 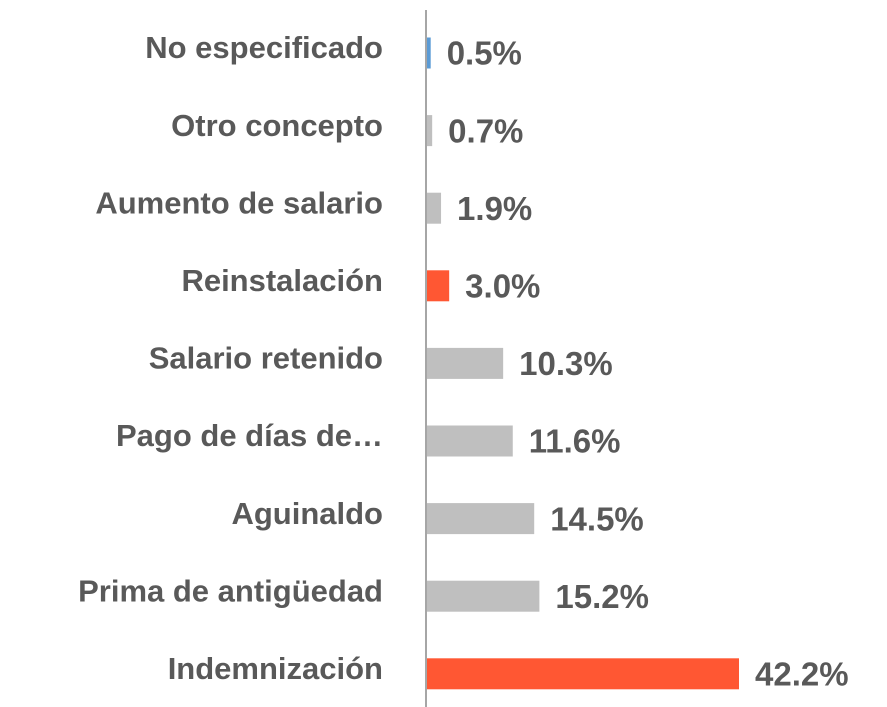 What do you see at coordinates (239, 202) in the screenshot?
I see `category-label: Aumento de salario` at bounding box center [239, 202].